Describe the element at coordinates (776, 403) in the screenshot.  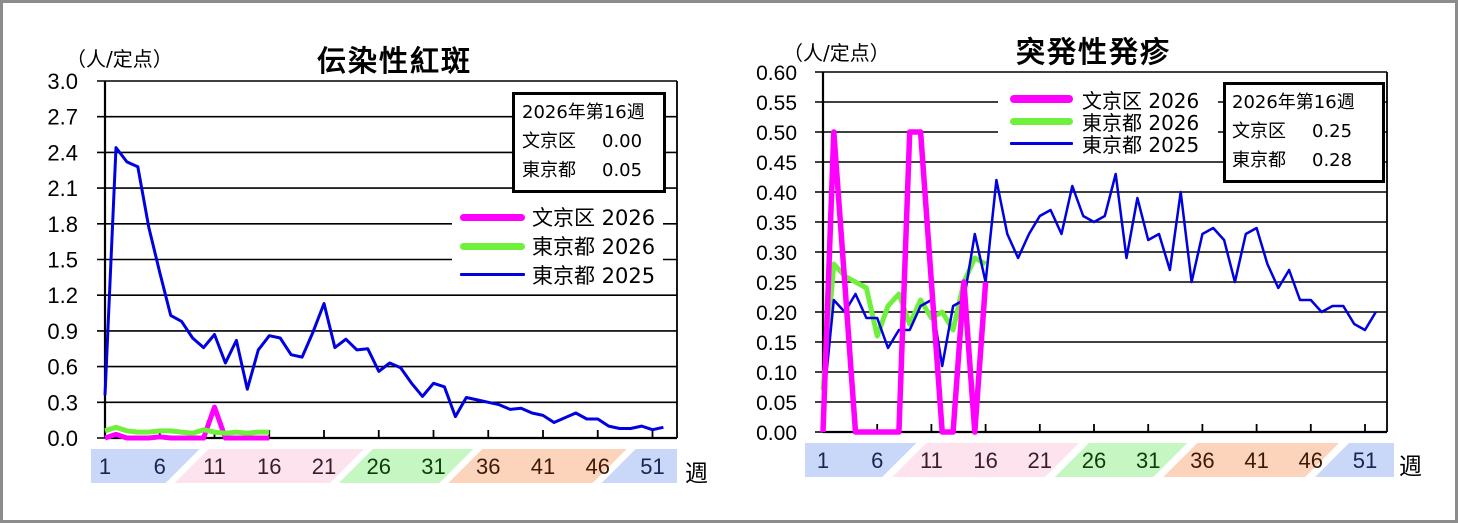
I see `y-tick-label: 0.05` at that location.